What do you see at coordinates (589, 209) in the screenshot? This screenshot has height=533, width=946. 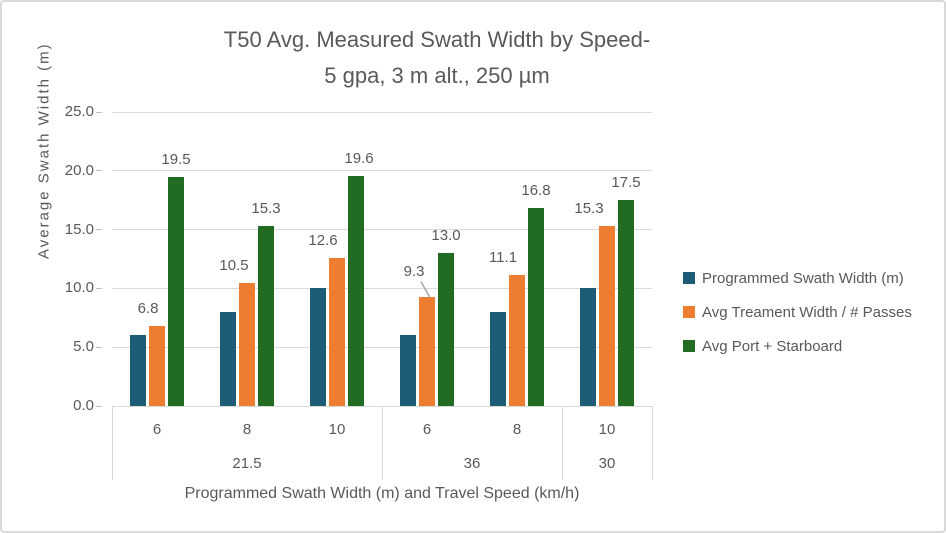 I see `data-label-avg-treament-width-passes: 15.3` at bounding box center [589, 209].